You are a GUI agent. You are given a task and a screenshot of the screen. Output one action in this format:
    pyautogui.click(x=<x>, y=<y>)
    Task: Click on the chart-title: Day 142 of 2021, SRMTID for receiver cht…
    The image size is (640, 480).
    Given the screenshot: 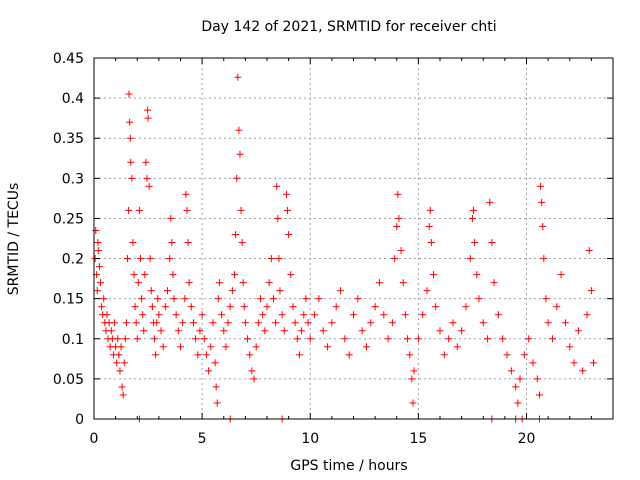 What is the action you would take?
    pyautogui.click(x=348, y=27)
    